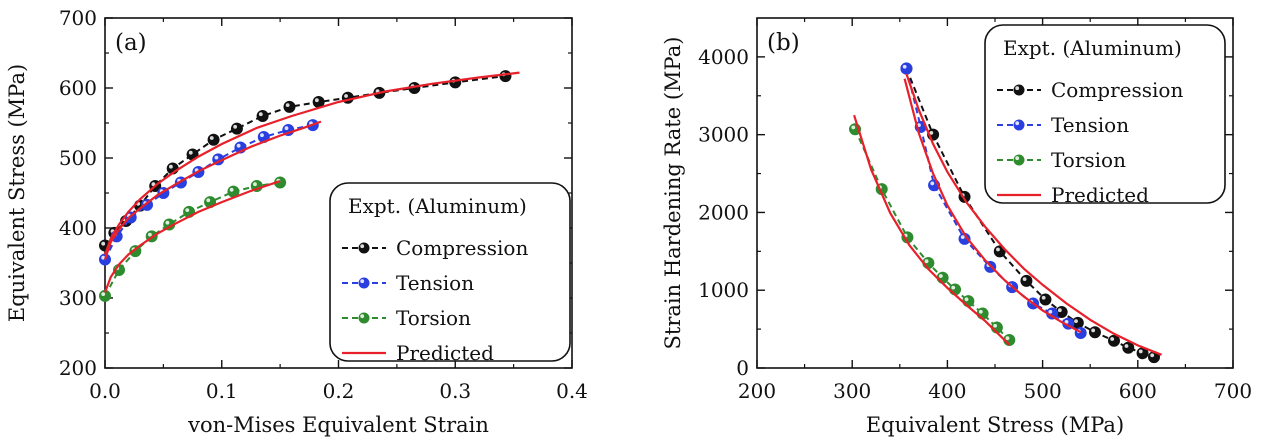  I want to click on y-tick-label: 600, so click(78, 88).